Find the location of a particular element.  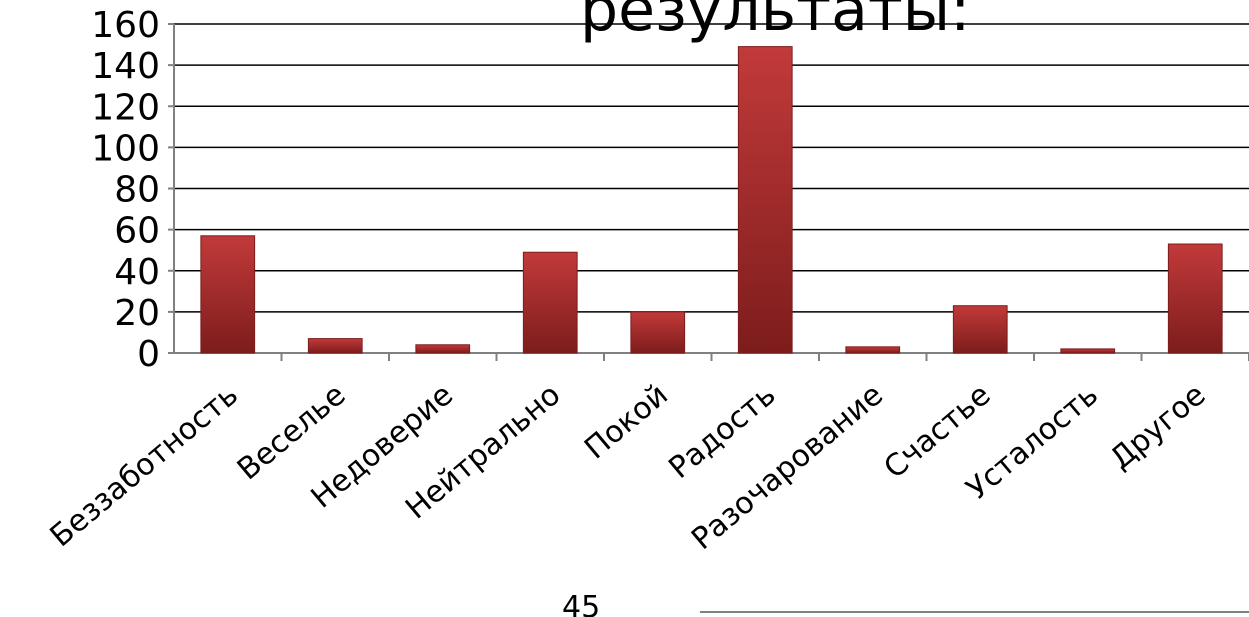

y-tick-label: 160 is located at coordinates (125, 25).